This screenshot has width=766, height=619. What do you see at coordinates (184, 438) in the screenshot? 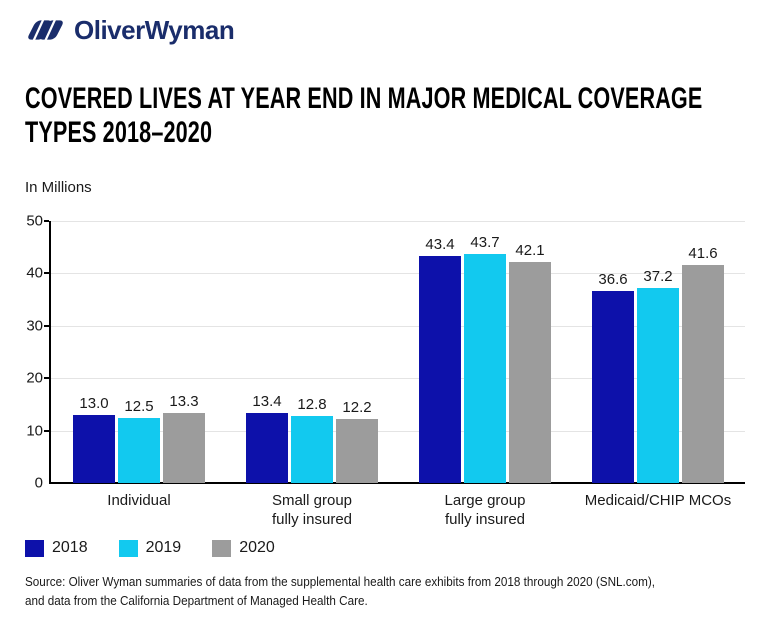
I see `bar-2020: 13.3` at bounding box center [184, 438].